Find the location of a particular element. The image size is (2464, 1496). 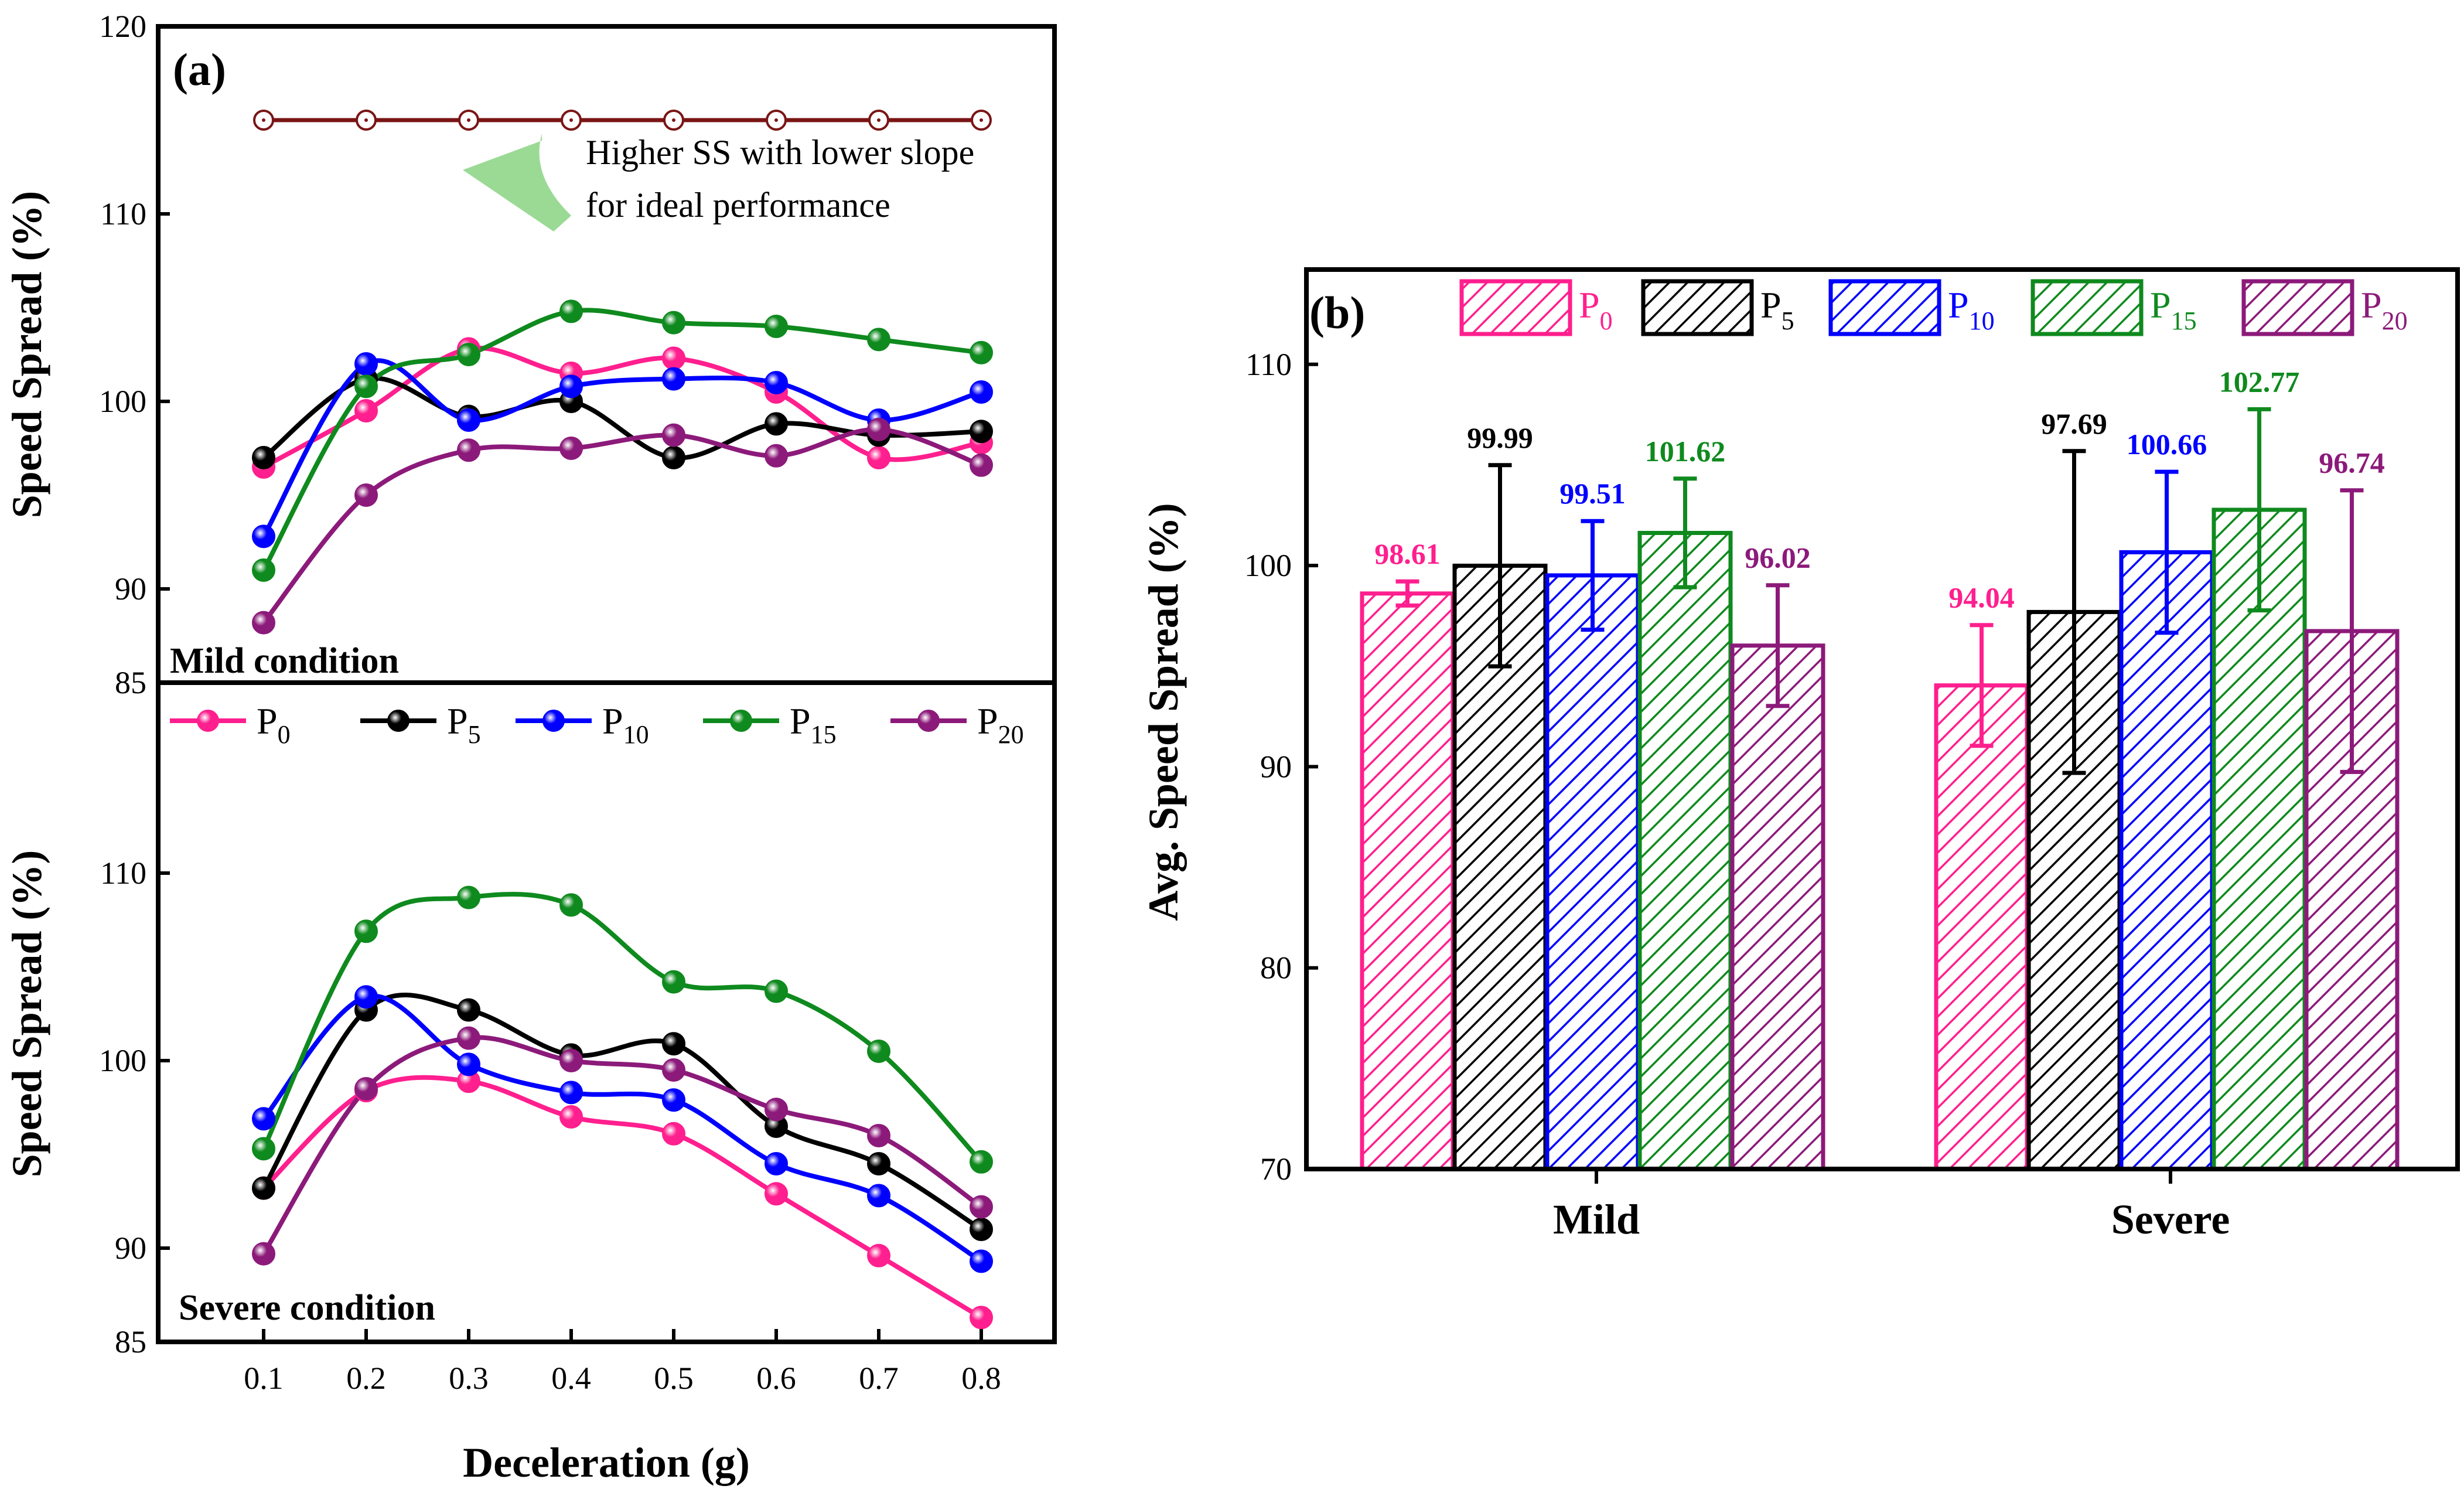

value-label-Severe-P0: 94.04 is located at coordinates (1981, 597).